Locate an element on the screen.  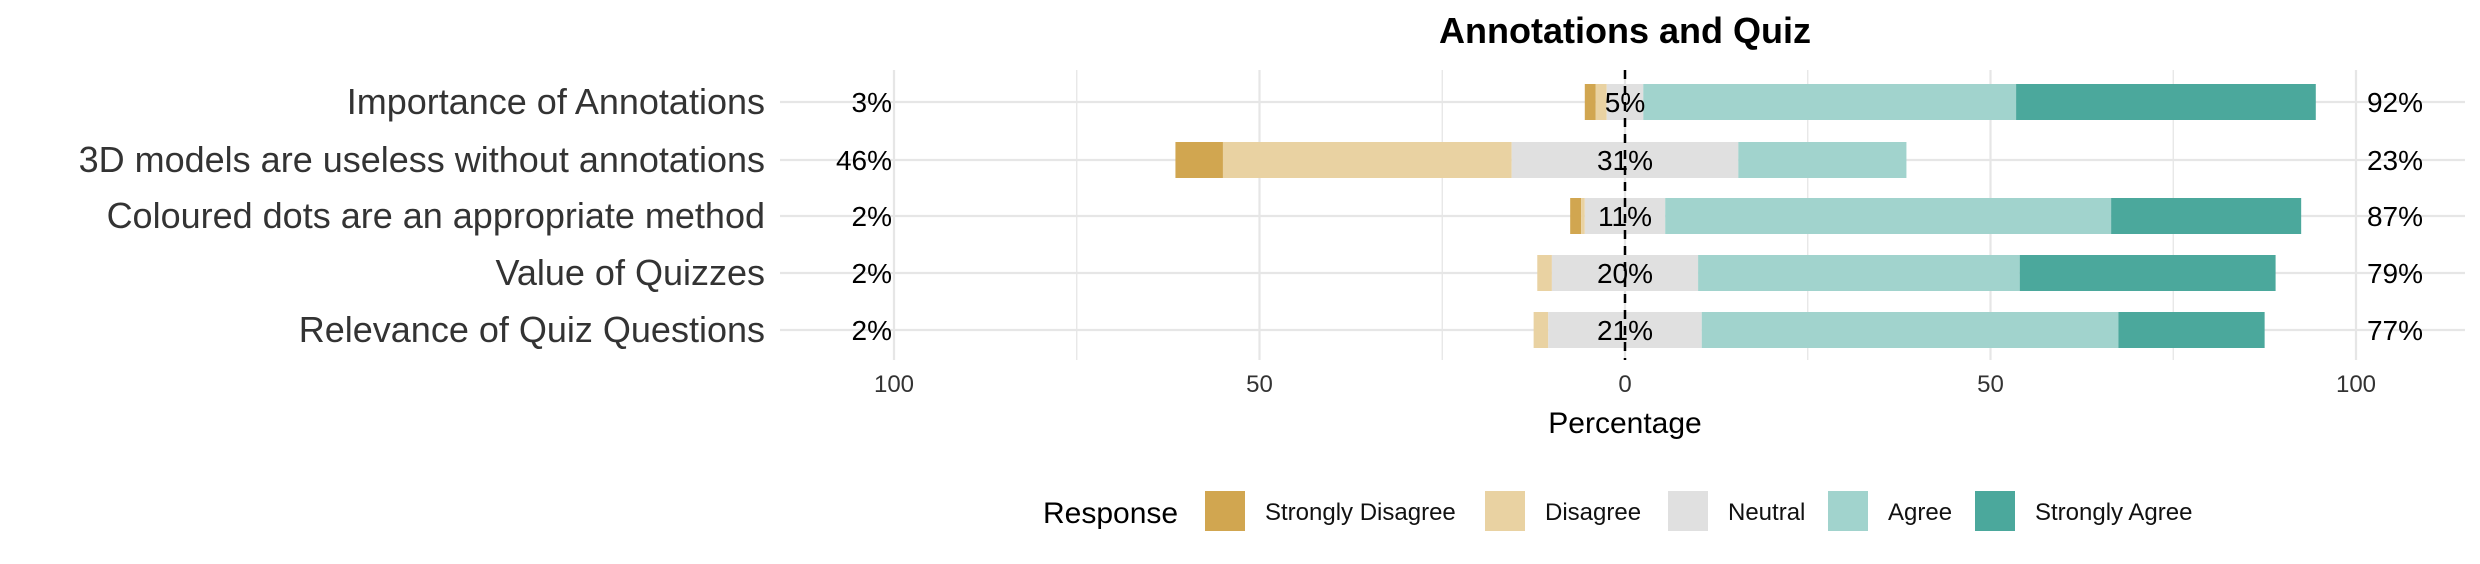
category-label: Value of Quizzes is located at coordinates (630, 272).